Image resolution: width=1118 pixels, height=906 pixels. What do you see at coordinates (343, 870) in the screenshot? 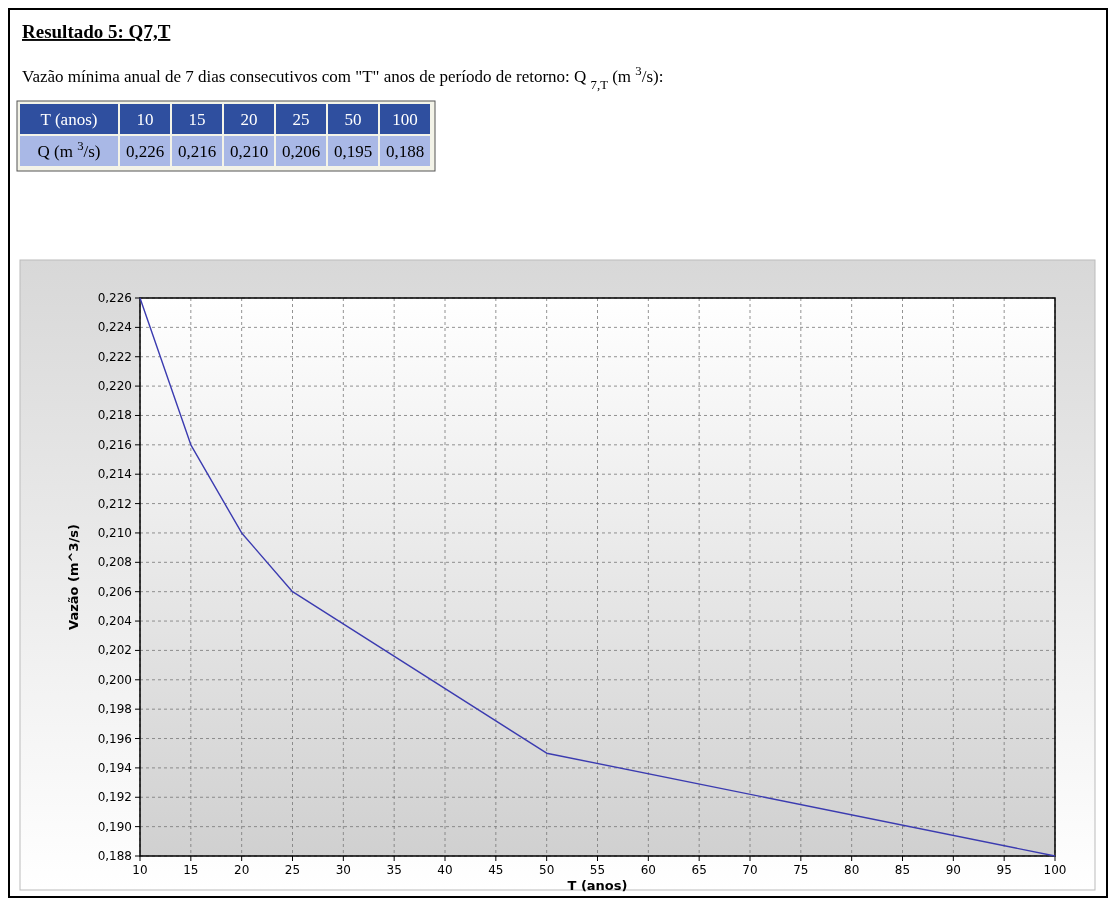
I see `x-tick-label: 30` at bounding box center [343, 870].